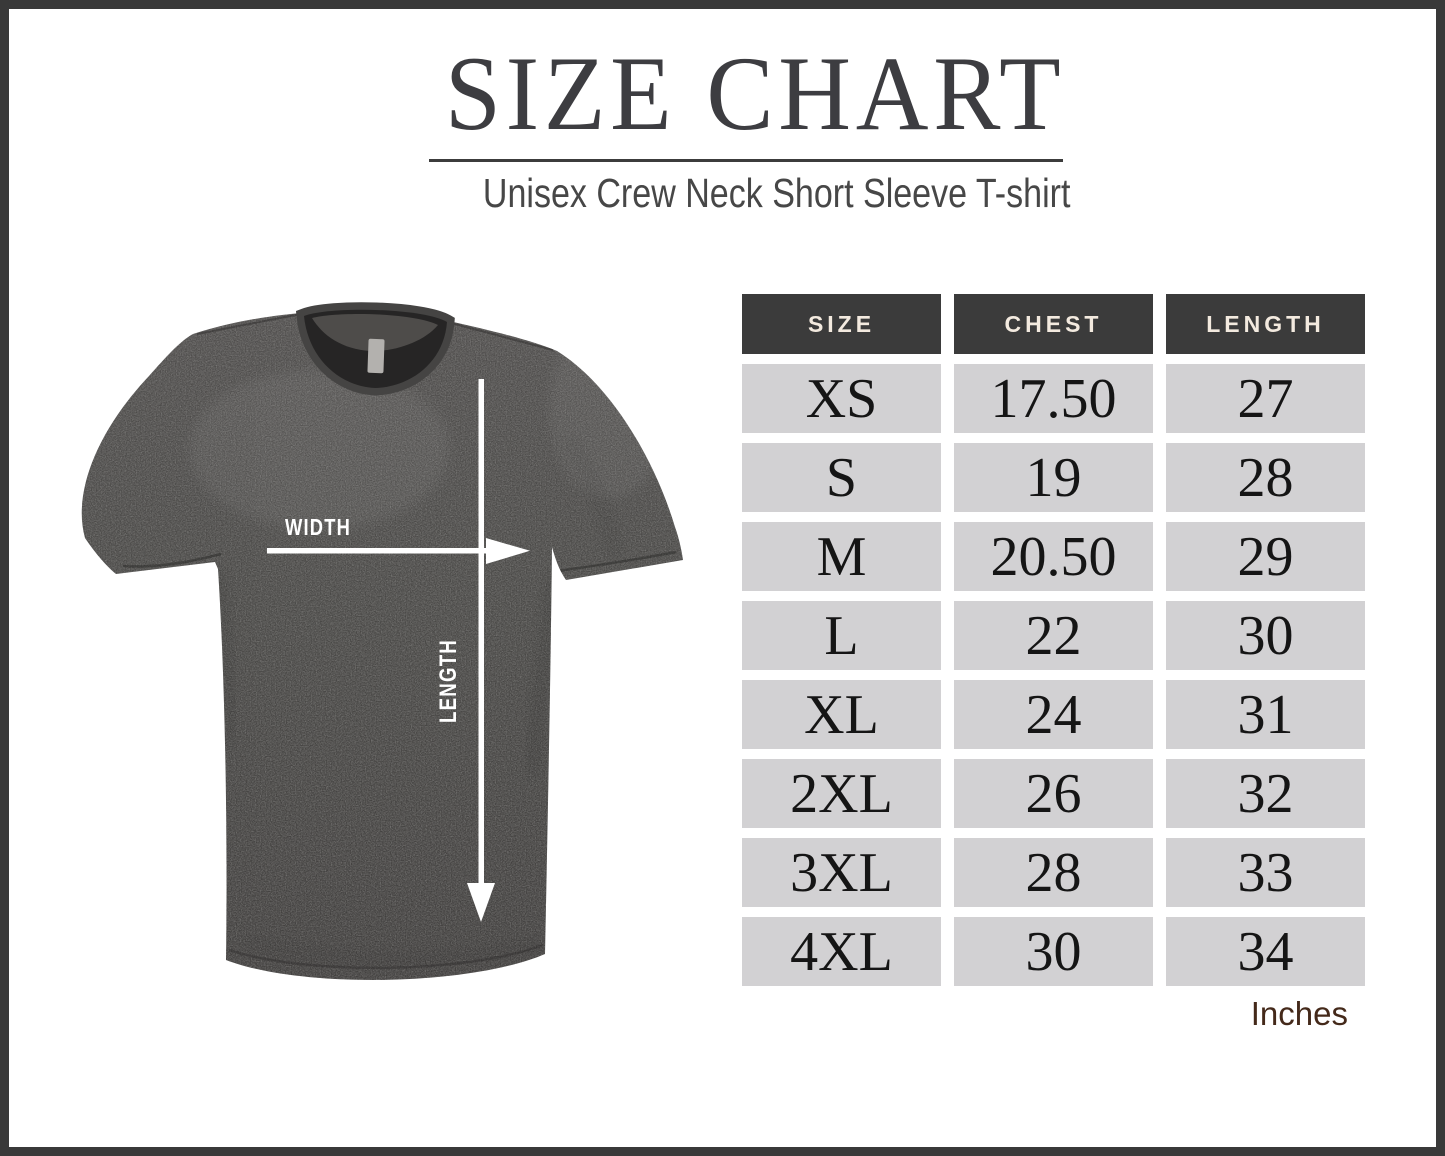 The width and height of the screenshot is (1445, 1156). I want to click on column-header-length: LENGTH, so click(1265, 324).